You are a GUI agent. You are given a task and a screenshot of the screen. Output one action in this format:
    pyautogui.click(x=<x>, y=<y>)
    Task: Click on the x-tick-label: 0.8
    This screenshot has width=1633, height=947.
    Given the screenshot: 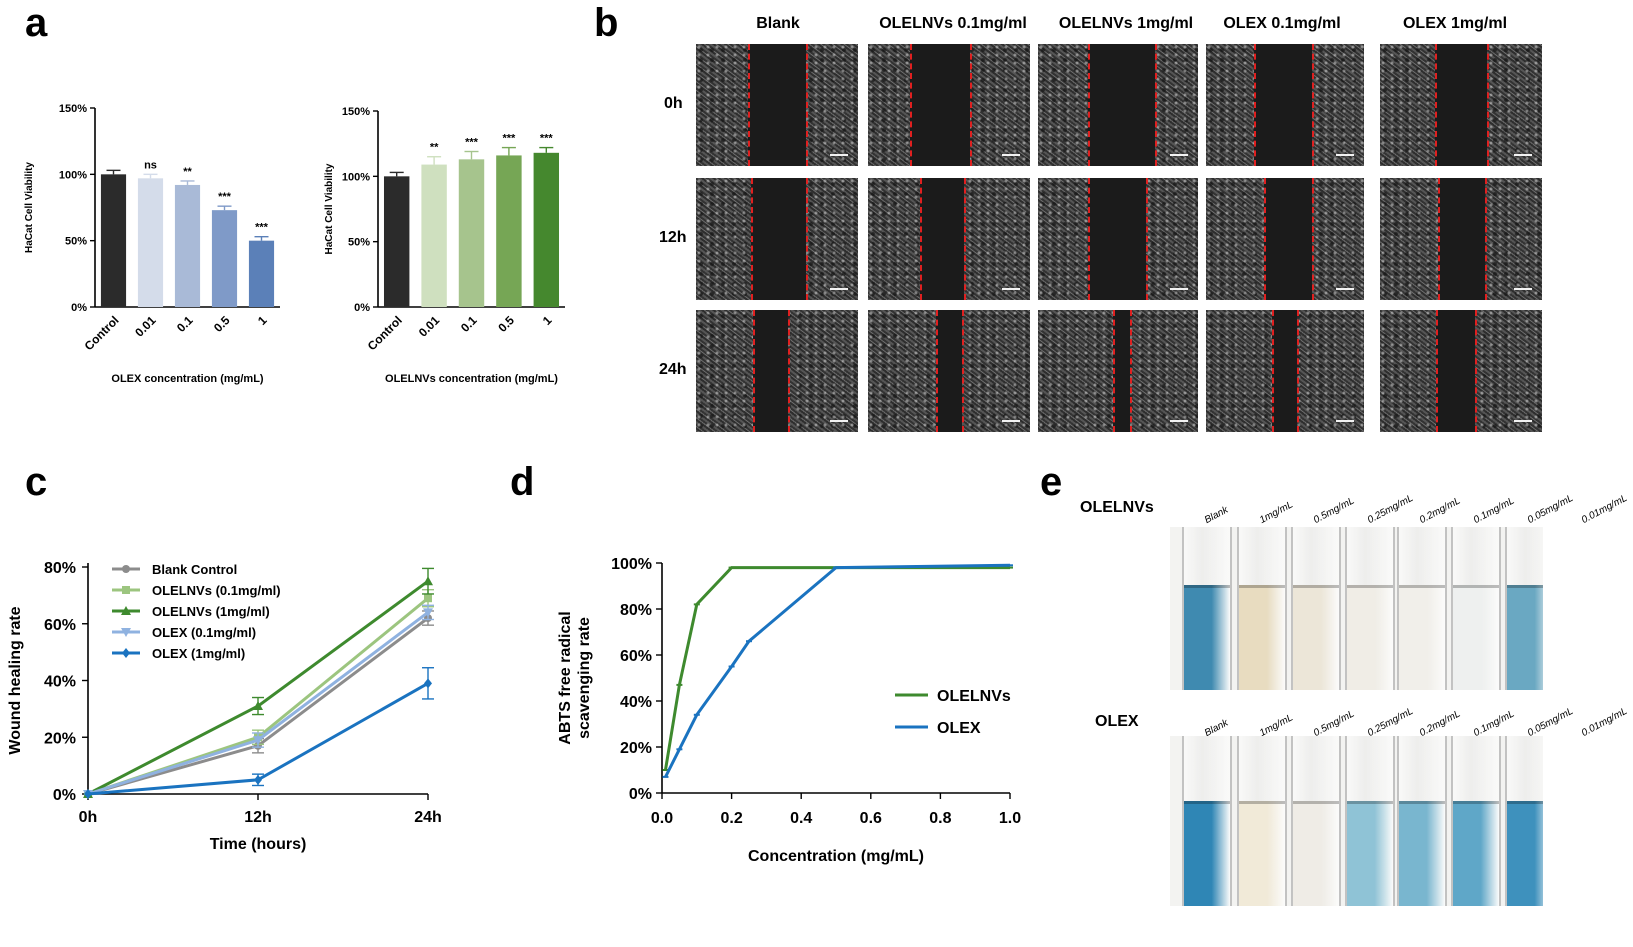 What is the action you would take?
    pyautogui.click(x=940, y=818)
    